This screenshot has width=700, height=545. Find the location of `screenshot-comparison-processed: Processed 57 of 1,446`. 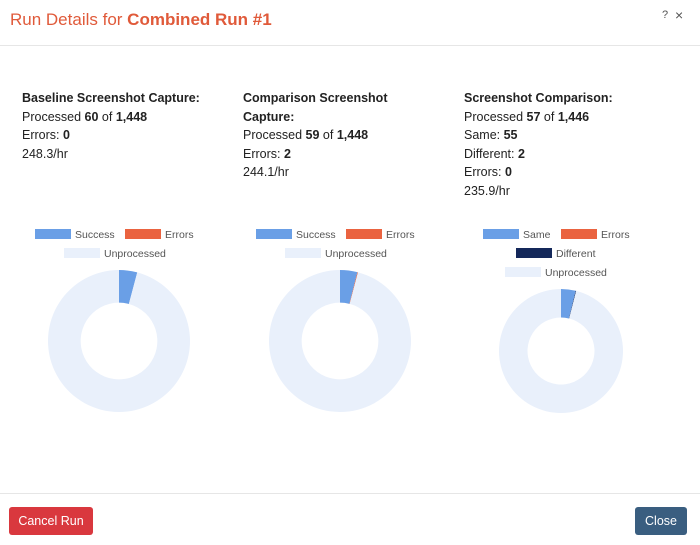

screenshot-comparison-processed: Processed 57 of 1,446 is located at coordinates (527, 116).